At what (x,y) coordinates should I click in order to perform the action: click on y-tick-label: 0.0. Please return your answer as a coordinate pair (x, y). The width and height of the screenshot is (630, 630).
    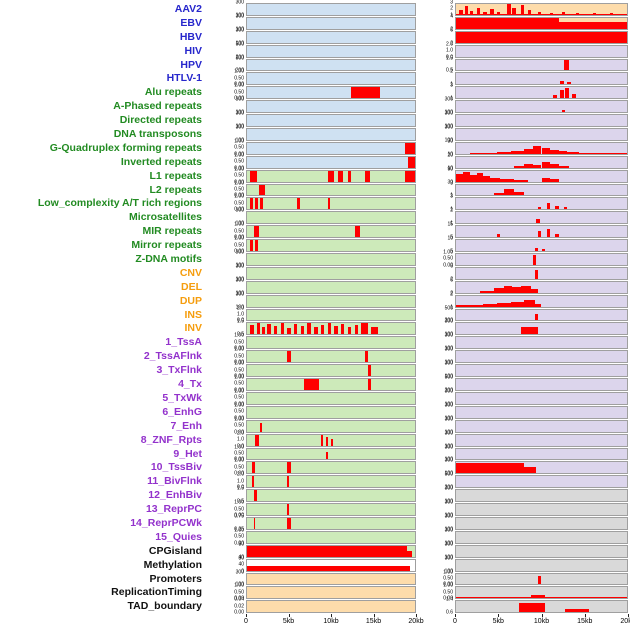
    Looking at the image, I should click on (449, 57).